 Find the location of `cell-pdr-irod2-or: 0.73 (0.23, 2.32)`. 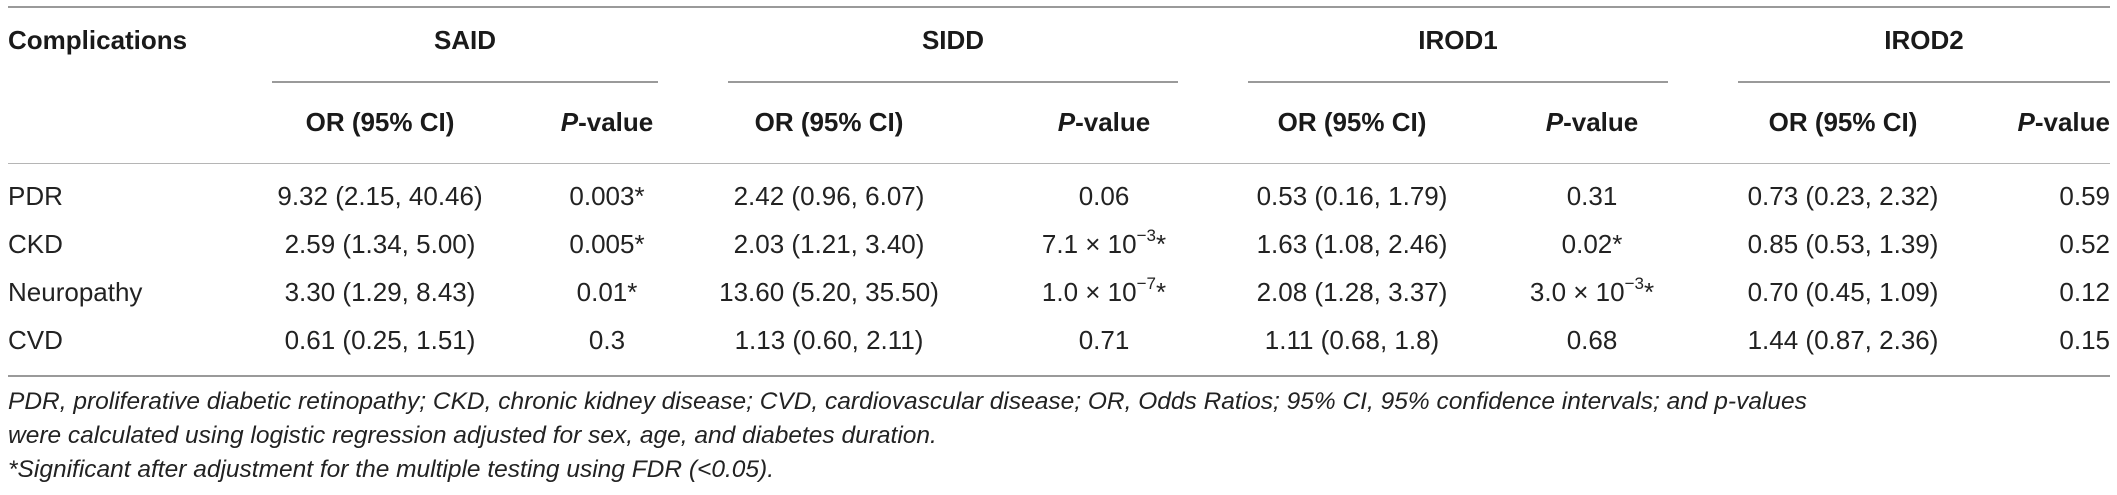

cell-pdr-irod2-or: 0.73 (0.23, 2.32) is located at coordinates (1843, 196).